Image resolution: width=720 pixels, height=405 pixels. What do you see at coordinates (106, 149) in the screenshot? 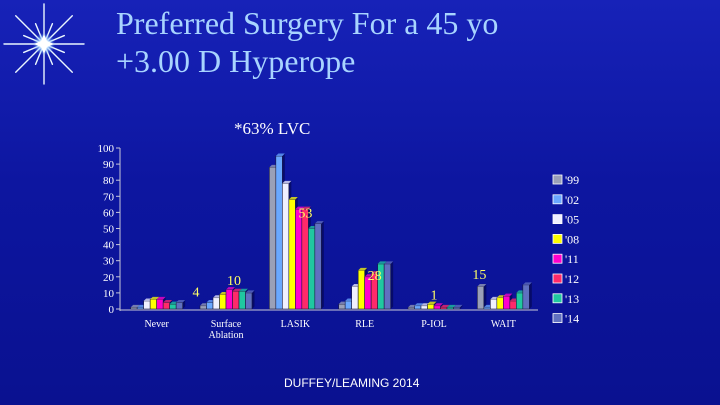
I see `y-tick-label: 100` at bounding box center [106, 149].